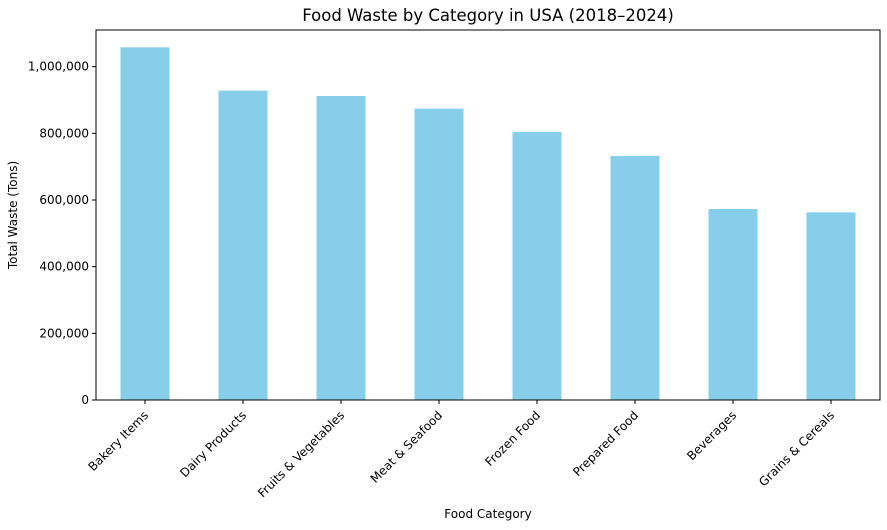 This screenshot has width=887, height=530. I want to click on x-tick-label: Fruits & Vegetables, so click(301, 454).